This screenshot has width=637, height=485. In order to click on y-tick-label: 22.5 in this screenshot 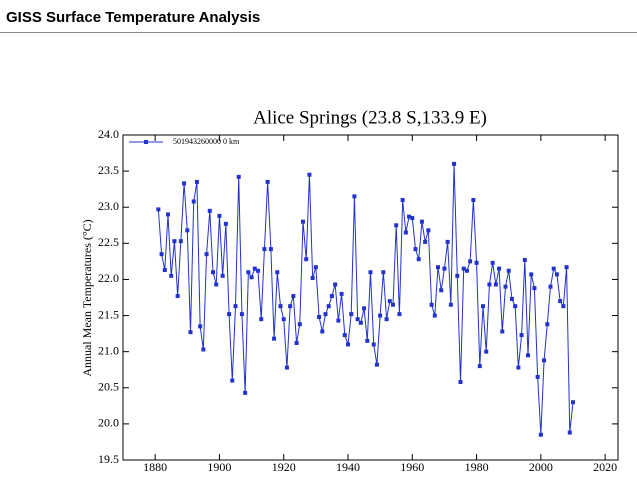, I will do `click(108, 242)`.